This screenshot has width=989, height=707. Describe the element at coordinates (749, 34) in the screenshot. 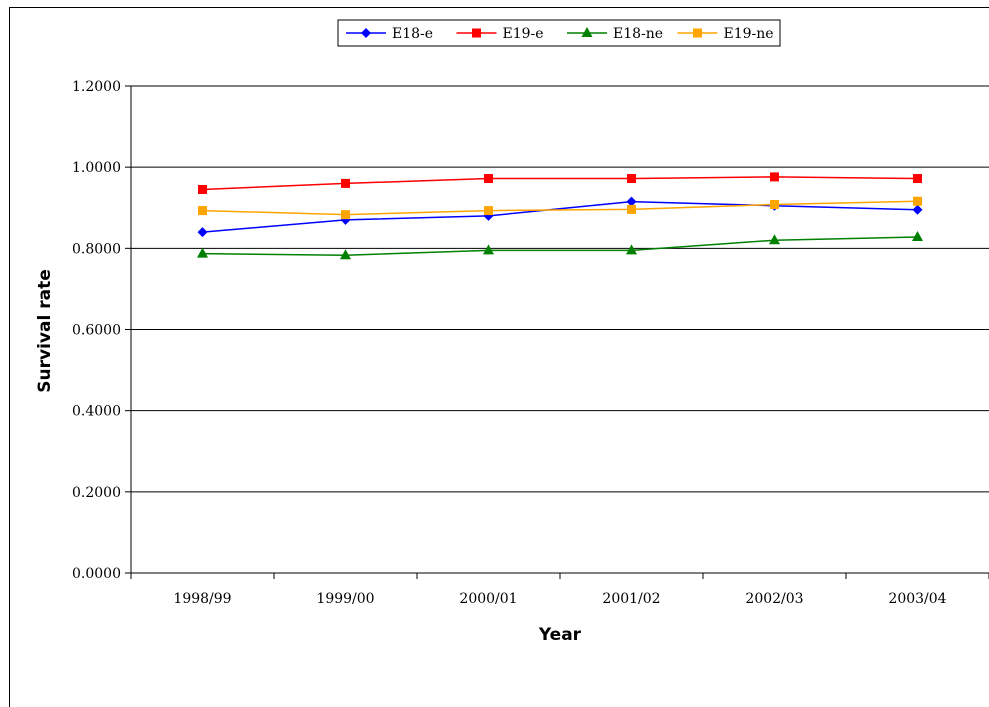

I see `legend-label: E19-ne` at that location.